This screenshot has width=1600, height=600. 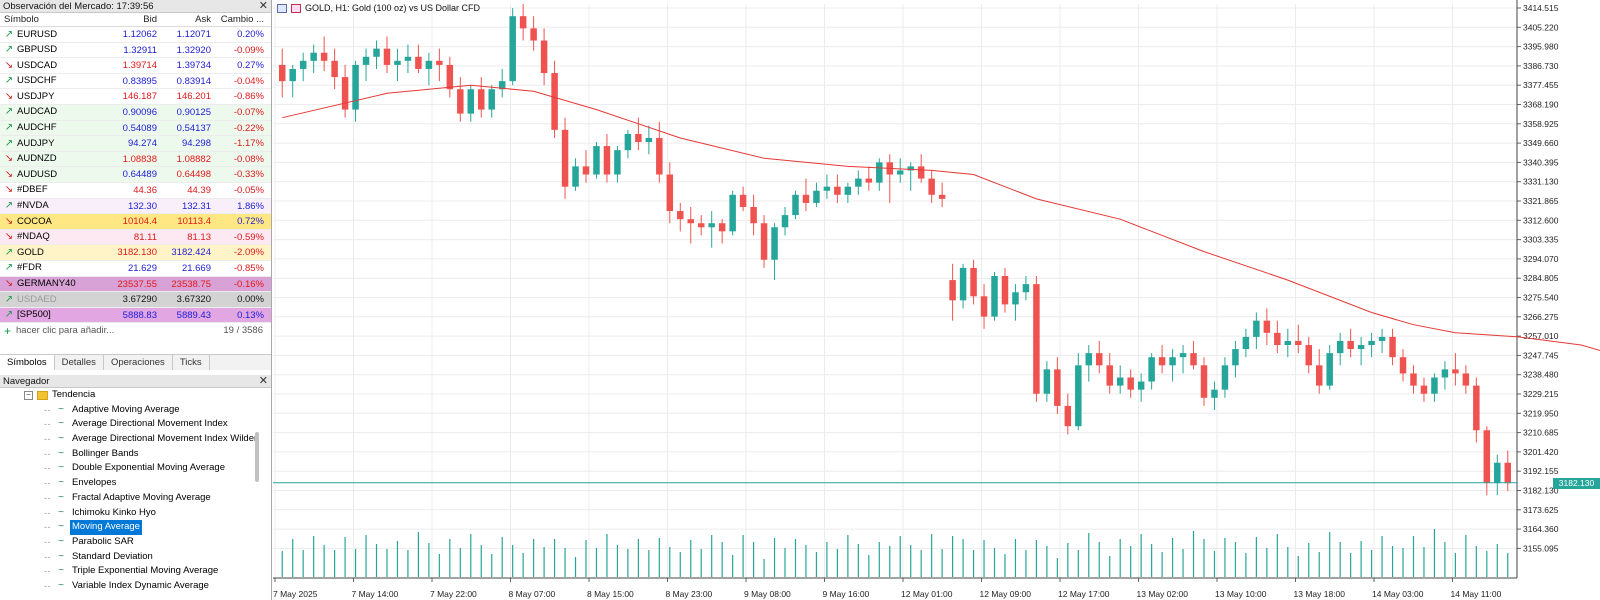 I want to click on market-watch-row: ↘ GERMANY40 23537.55 23538.75 -0.16%, so click(x=135, y=284).